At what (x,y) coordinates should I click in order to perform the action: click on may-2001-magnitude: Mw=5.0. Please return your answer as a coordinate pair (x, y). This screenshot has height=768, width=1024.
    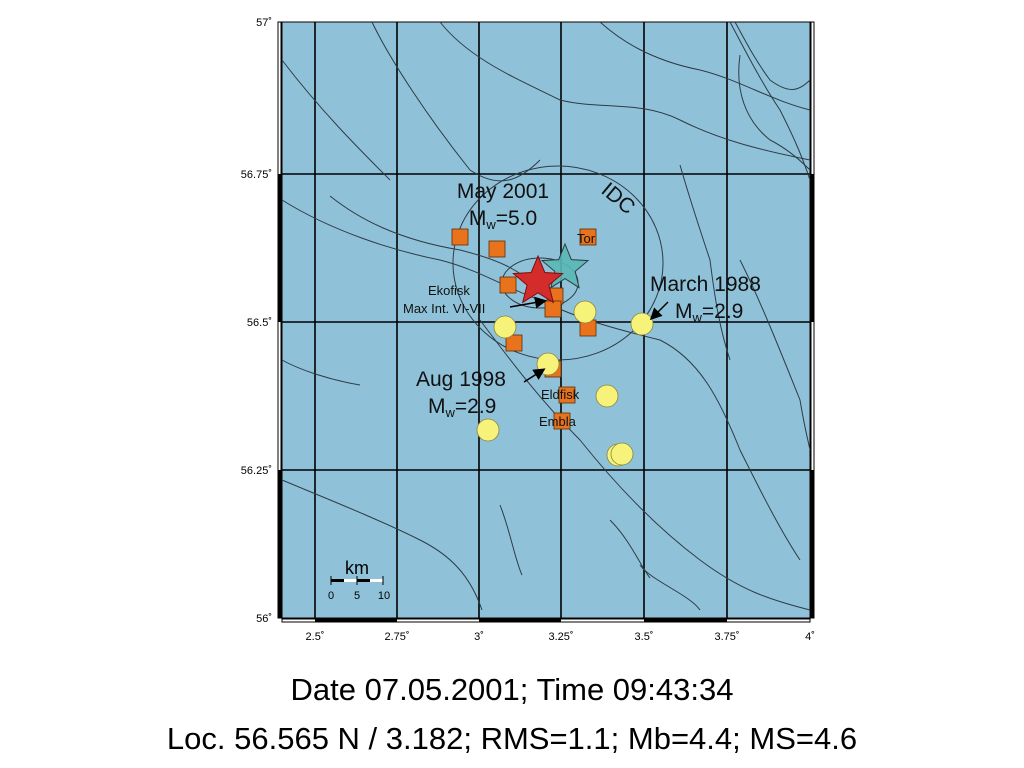
    Looking at the image, I should click on (503, 219).